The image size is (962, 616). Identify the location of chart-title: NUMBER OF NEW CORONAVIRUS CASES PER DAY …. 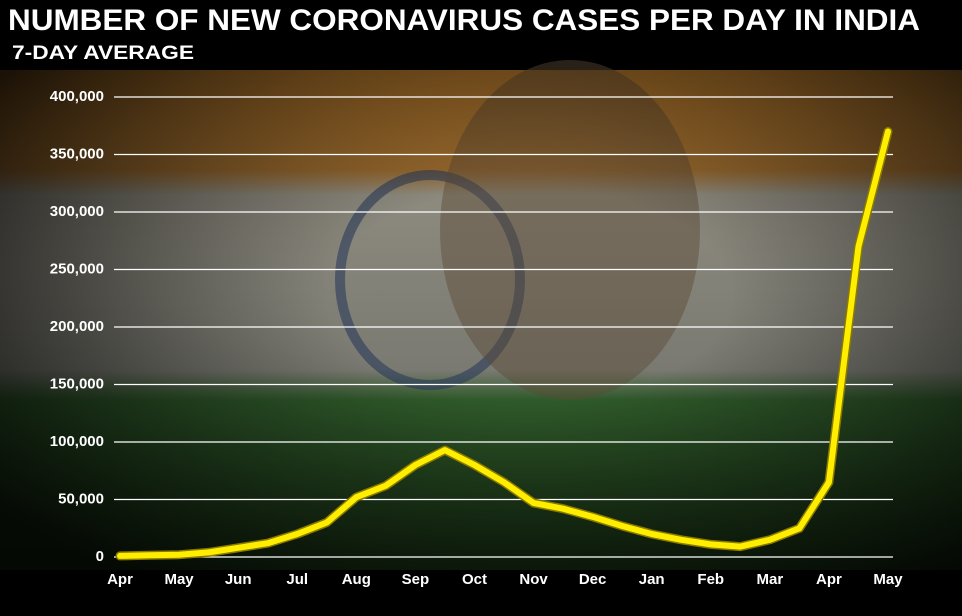
(464, 20).